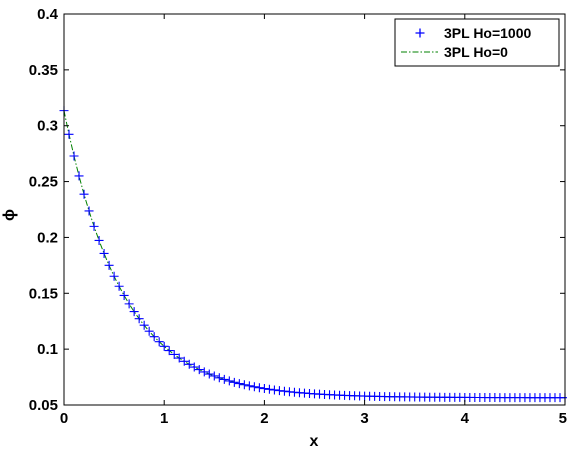 This screenshot has height=452, width=567. What do you see at coordinates (9, 215) in the screenshot?
I see `y-axis-title: ϕ` at bounding box center [9, 215].